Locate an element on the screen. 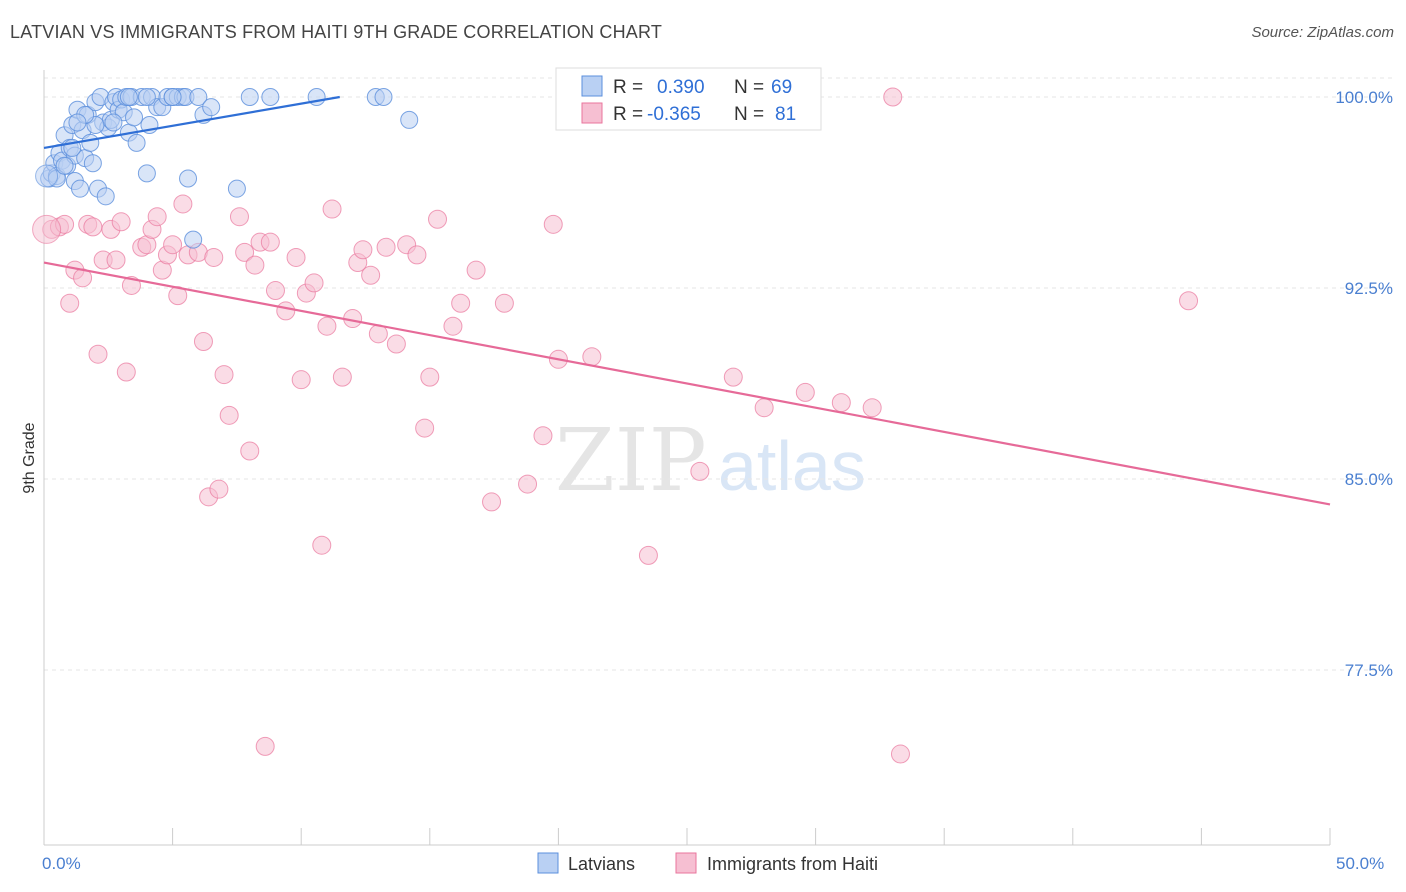  watermark-zip: ZIP is located at coordinates (631, 461).